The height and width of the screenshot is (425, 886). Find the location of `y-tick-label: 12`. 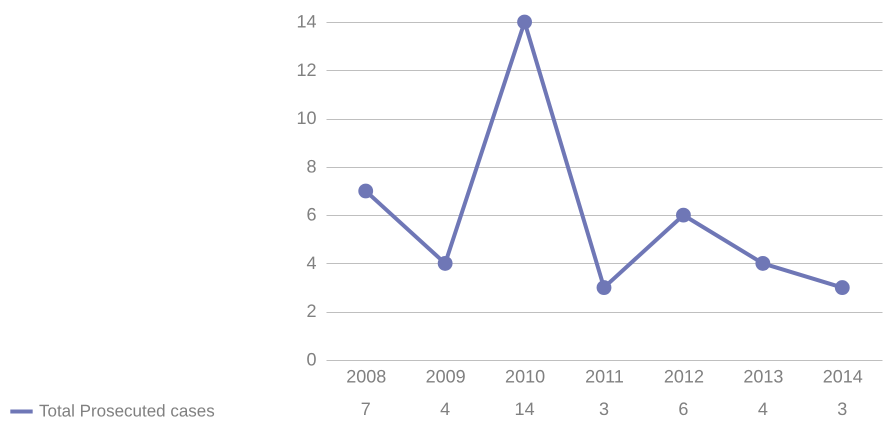

y-tick-label: 12 is located at coordinates (306, 70).